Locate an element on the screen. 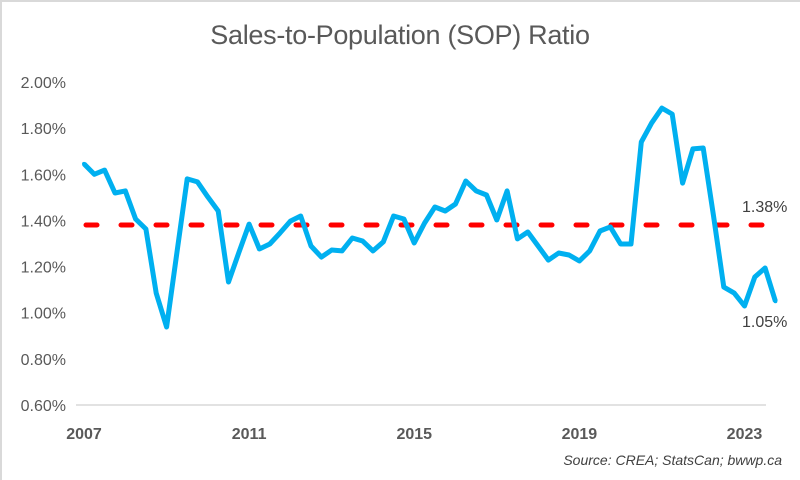  y-tick-label: 1.80% is located at coordinates (43, 129).